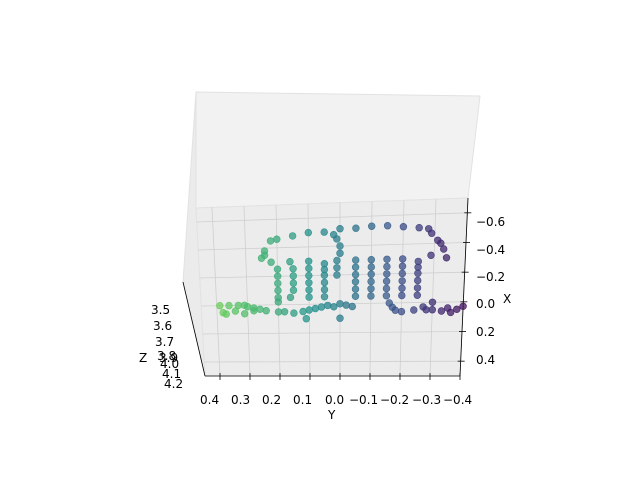  What do you see at coordinates (167, 347) in the screenshot?
I see `z-tick-labels: 3.5 3.6 3.7 3.8 3.9 4.0 4.1 4.2` at bounding box center [167, 347].